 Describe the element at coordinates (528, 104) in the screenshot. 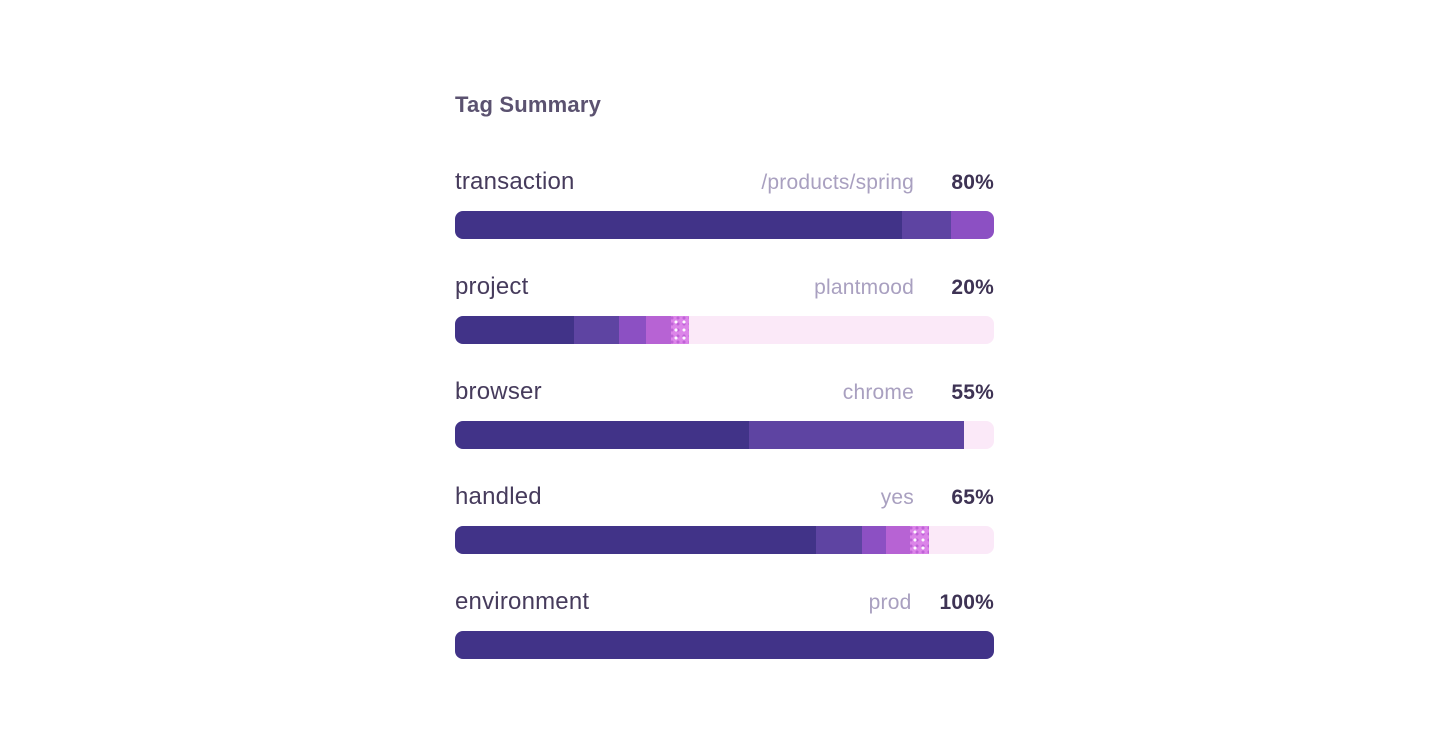

I see `panel-title: Tag Summary` at that location.